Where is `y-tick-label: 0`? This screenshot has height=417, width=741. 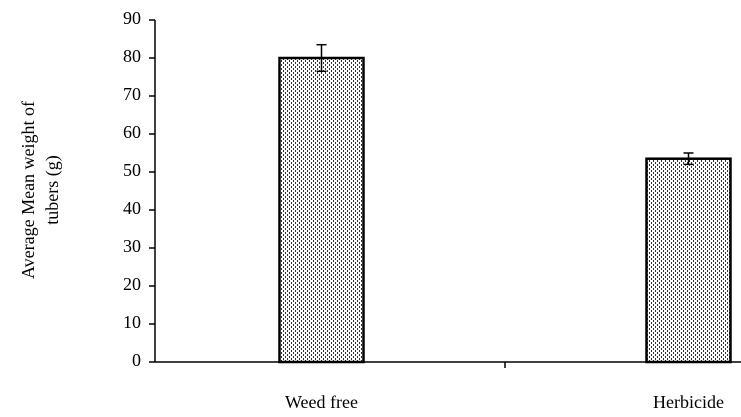
y-tick-label: 0 is located at coordinates (136, 360).